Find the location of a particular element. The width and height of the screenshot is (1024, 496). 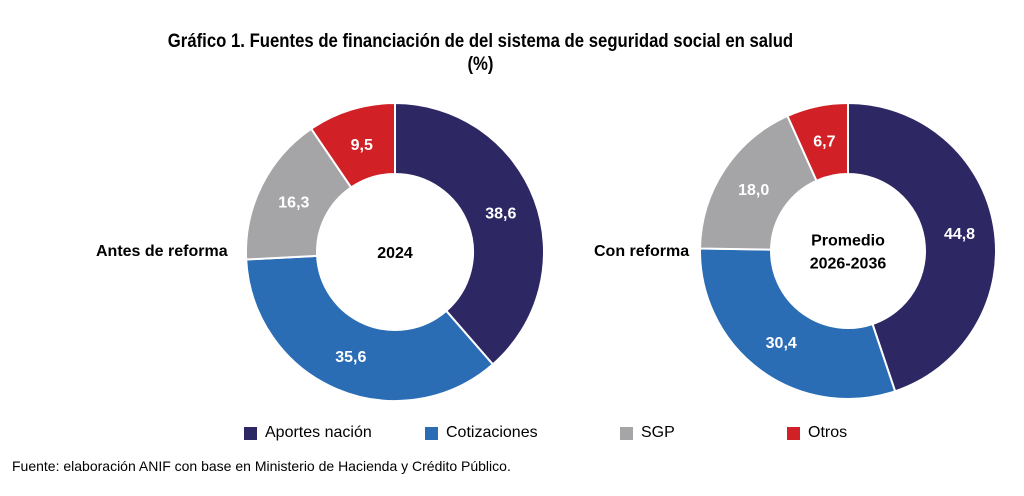

slice-label-sgp: 18,0 is located at coordinates (753, 190).